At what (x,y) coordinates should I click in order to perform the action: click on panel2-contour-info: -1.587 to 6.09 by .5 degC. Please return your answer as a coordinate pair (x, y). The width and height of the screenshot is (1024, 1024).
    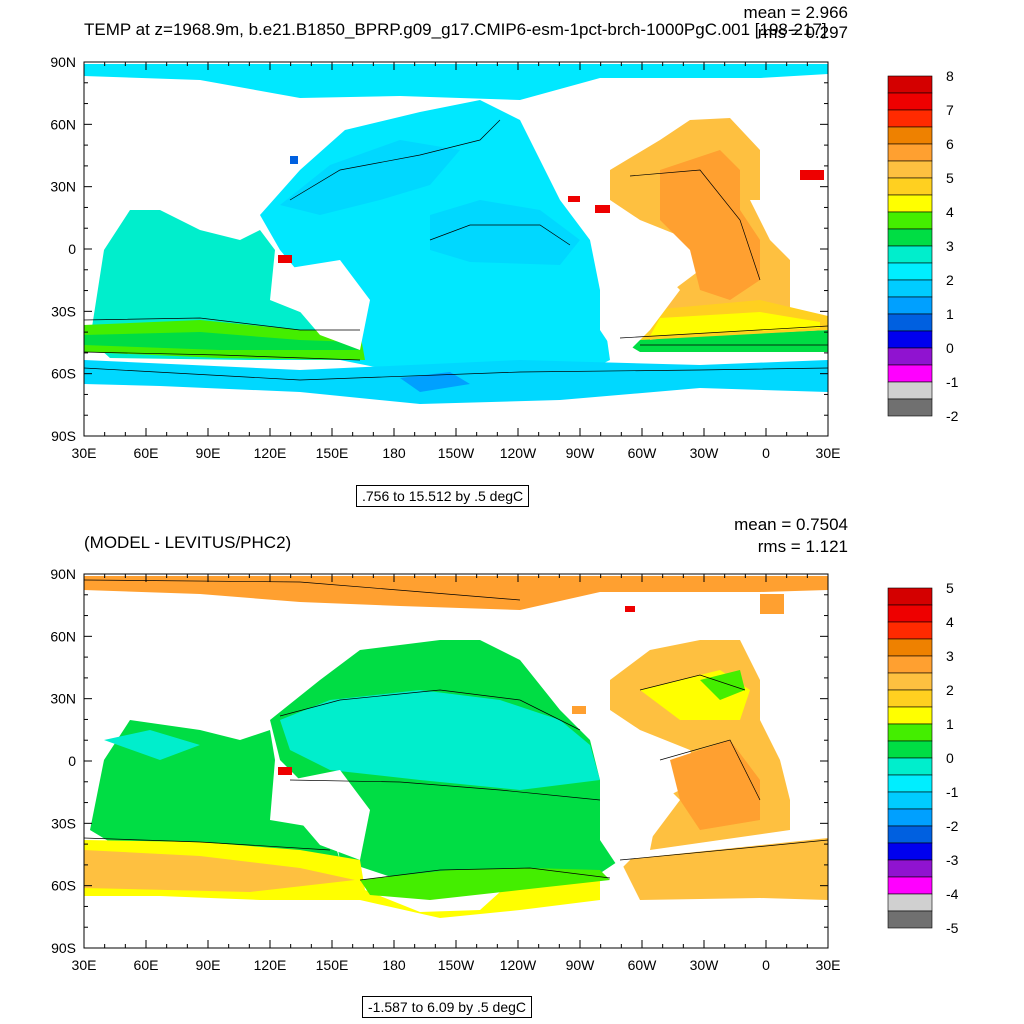
    Looking at the image, I should click on (447, 1007).